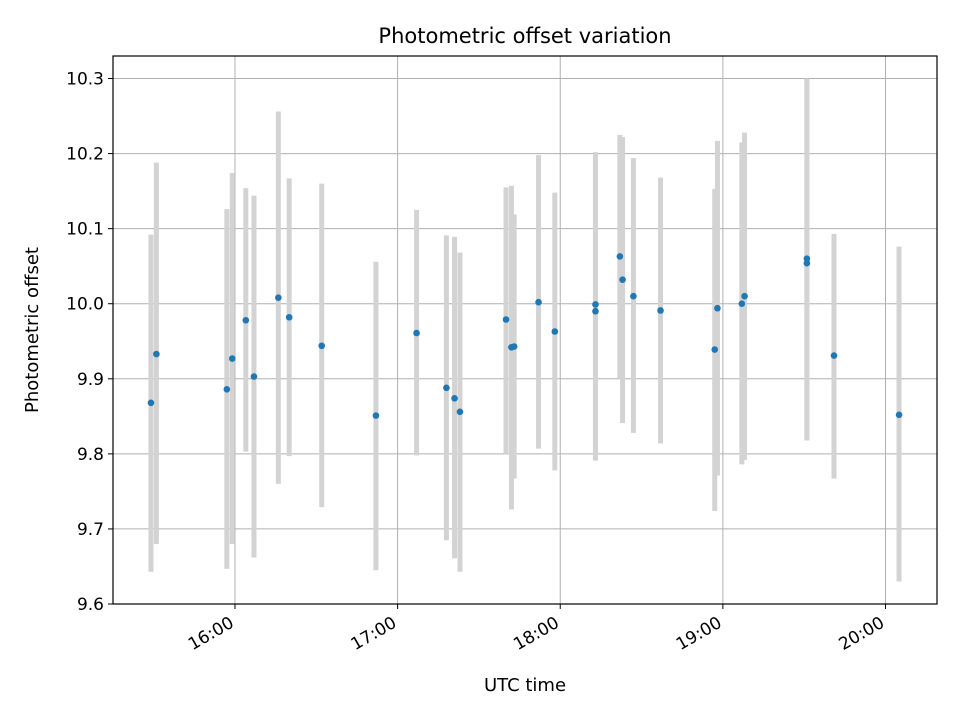 The width and height of the screenshot is (960, 720). I want to click on x-tick-label: 16:00, so click(211, 634).